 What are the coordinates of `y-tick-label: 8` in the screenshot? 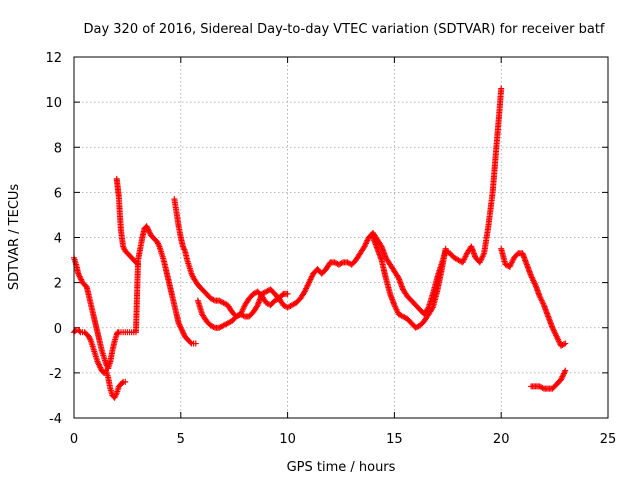 It's located at (58, 148).